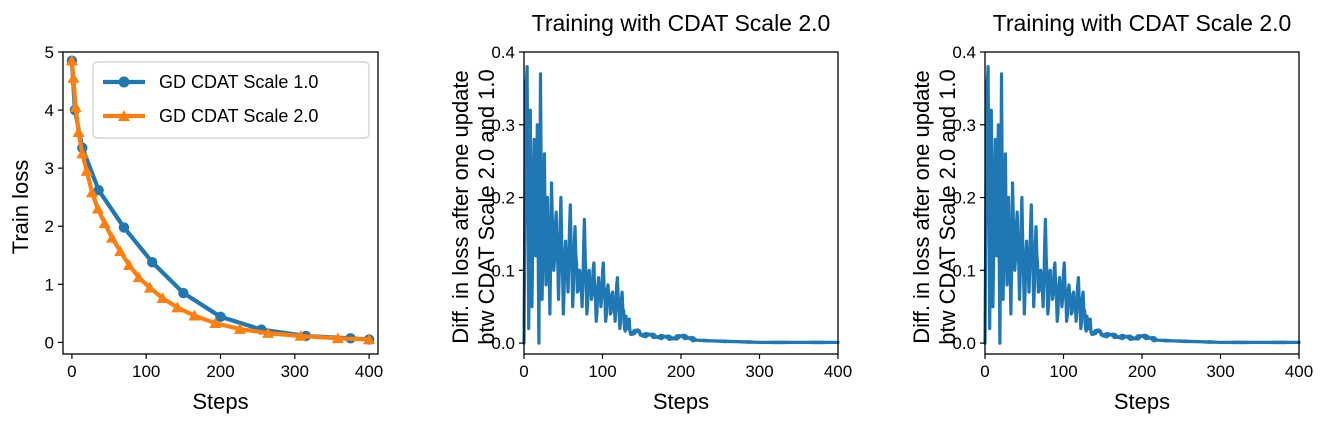 Image resolution: width=1328 pixels, height=425 pixels. I want to click on y-tick-label: 5, so click(49, 52).